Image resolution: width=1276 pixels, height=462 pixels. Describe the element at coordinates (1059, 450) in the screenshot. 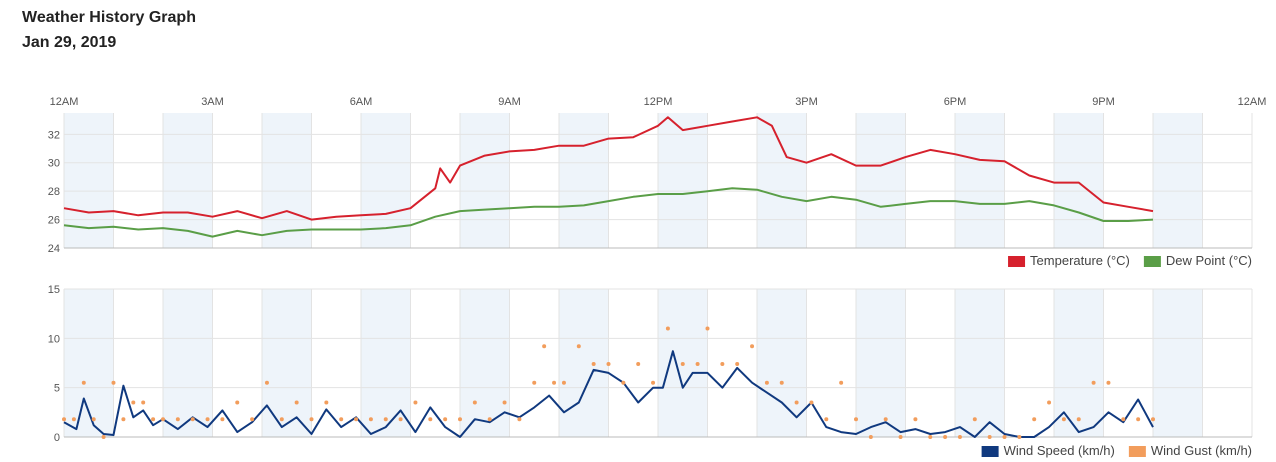

I see `legend-label: Wind Speed (km/h)` at that location.